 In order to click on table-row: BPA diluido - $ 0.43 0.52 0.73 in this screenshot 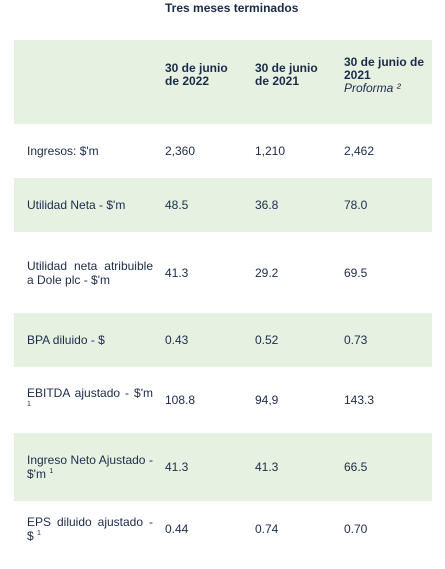, I will do `click(223, 340)`.